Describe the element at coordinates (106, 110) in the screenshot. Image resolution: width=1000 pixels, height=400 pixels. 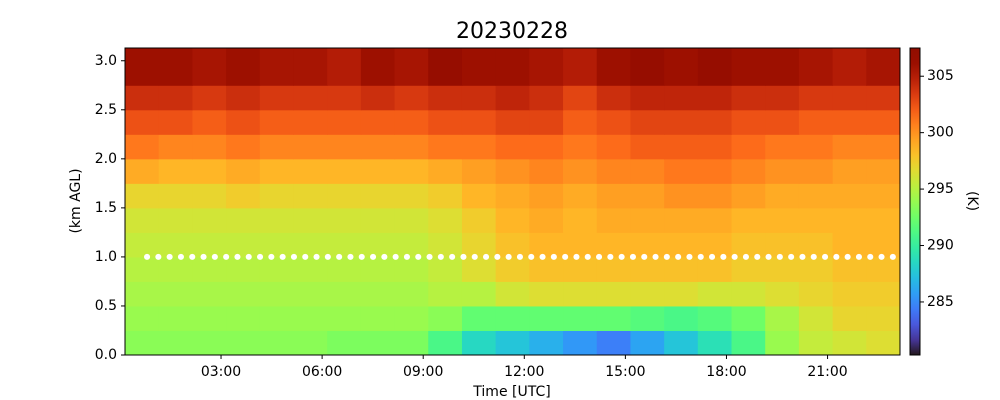
I see `y-tick-label: 2.5` at that location.